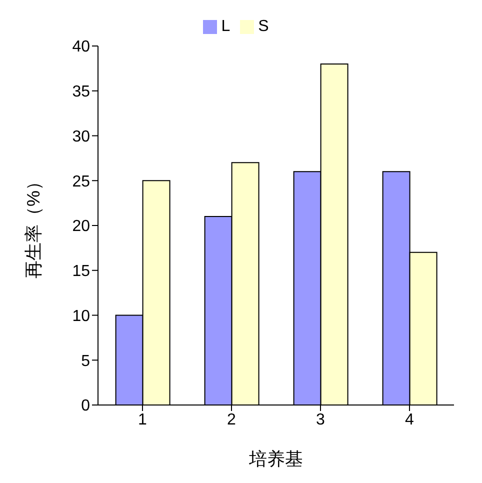 This screenshot has width=482, height=483. I want to click on y-tick-label: 35, so click(81, 92).